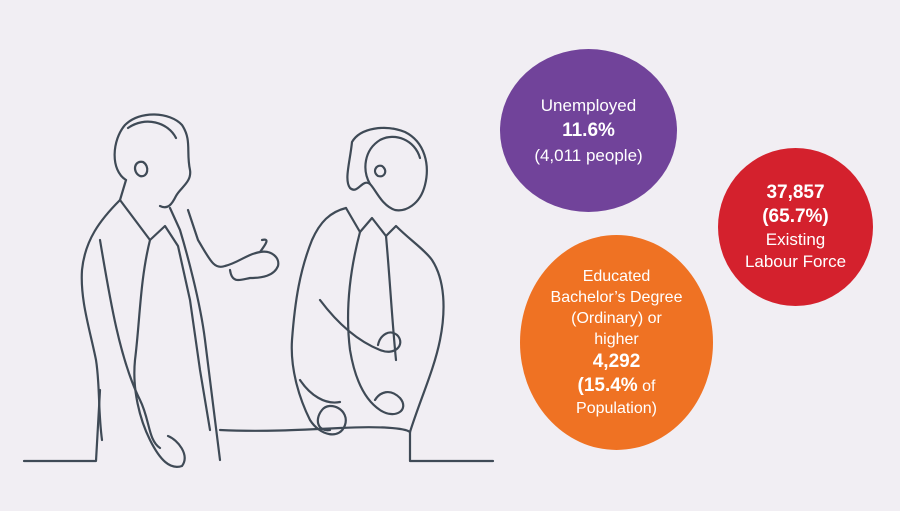  What do you see at coordinates (62, 425) in the screenshot?
I see `ground-line` at bounding box center [62, 425].